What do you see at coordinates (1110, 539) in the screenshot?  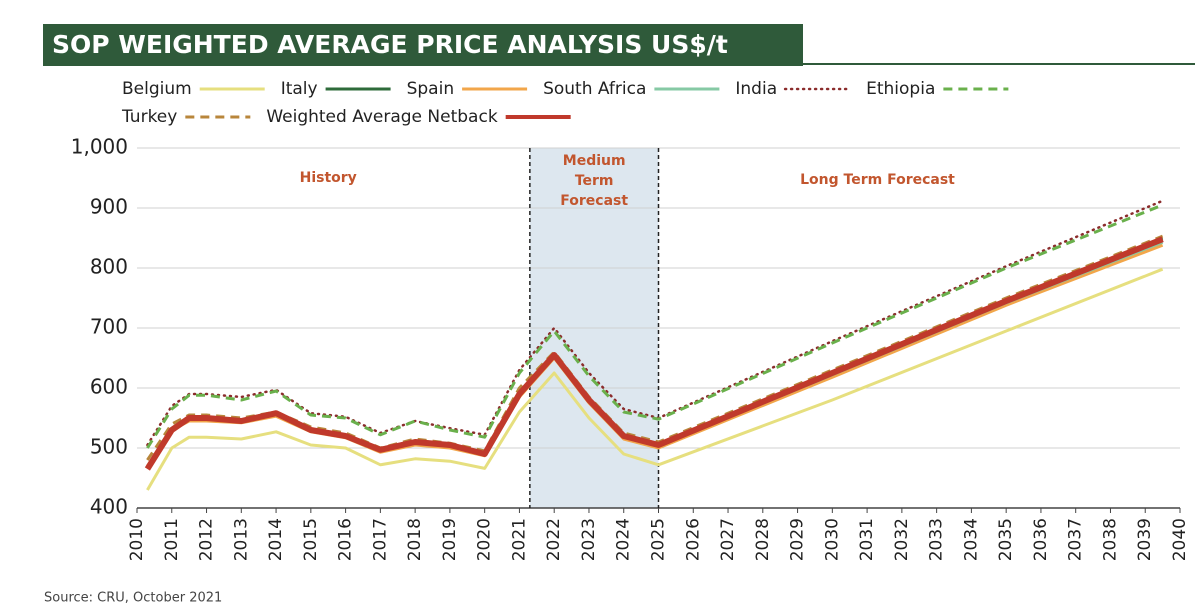 I see `x-tick-label: 2038` at bounding box center [1110, 539].